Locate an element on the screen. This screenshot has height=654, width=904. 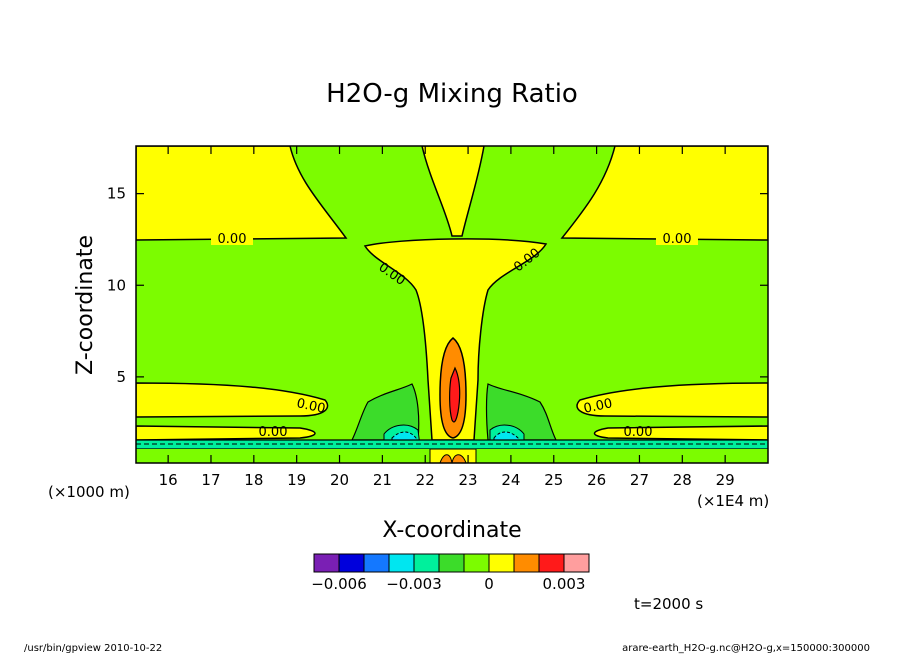
x-tick-label: 24 is located at coordinates (510, 480).